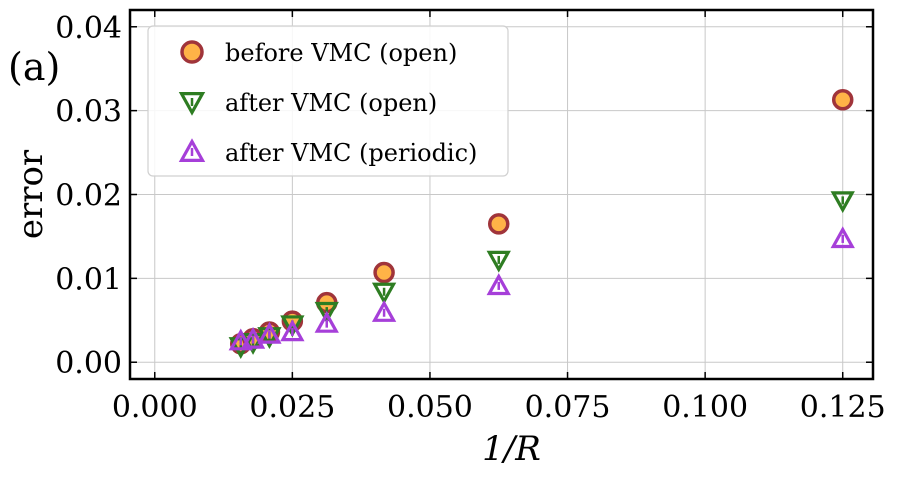  What do you see at coordinates (31, 194) in the screenshot?
I see `y-axis-label: error` at bounding box center [31, 194].